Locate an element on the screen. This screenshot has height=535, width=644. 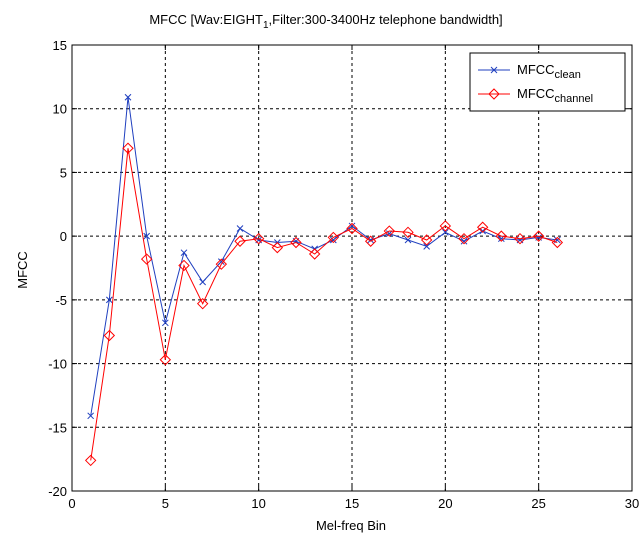
y-tick-label: 15 is located at coordinates (60, 45).